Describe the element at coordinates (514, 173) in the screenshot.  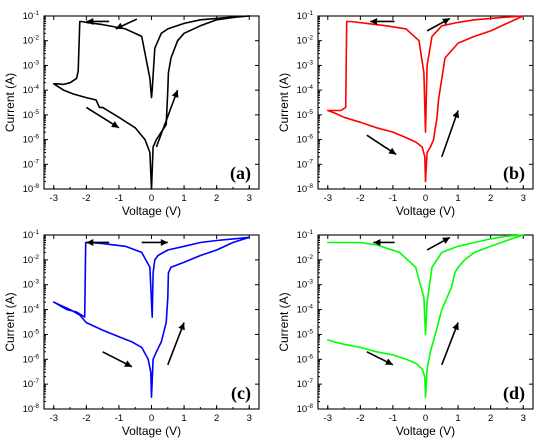
I see `panel-label: (b)` at that location.